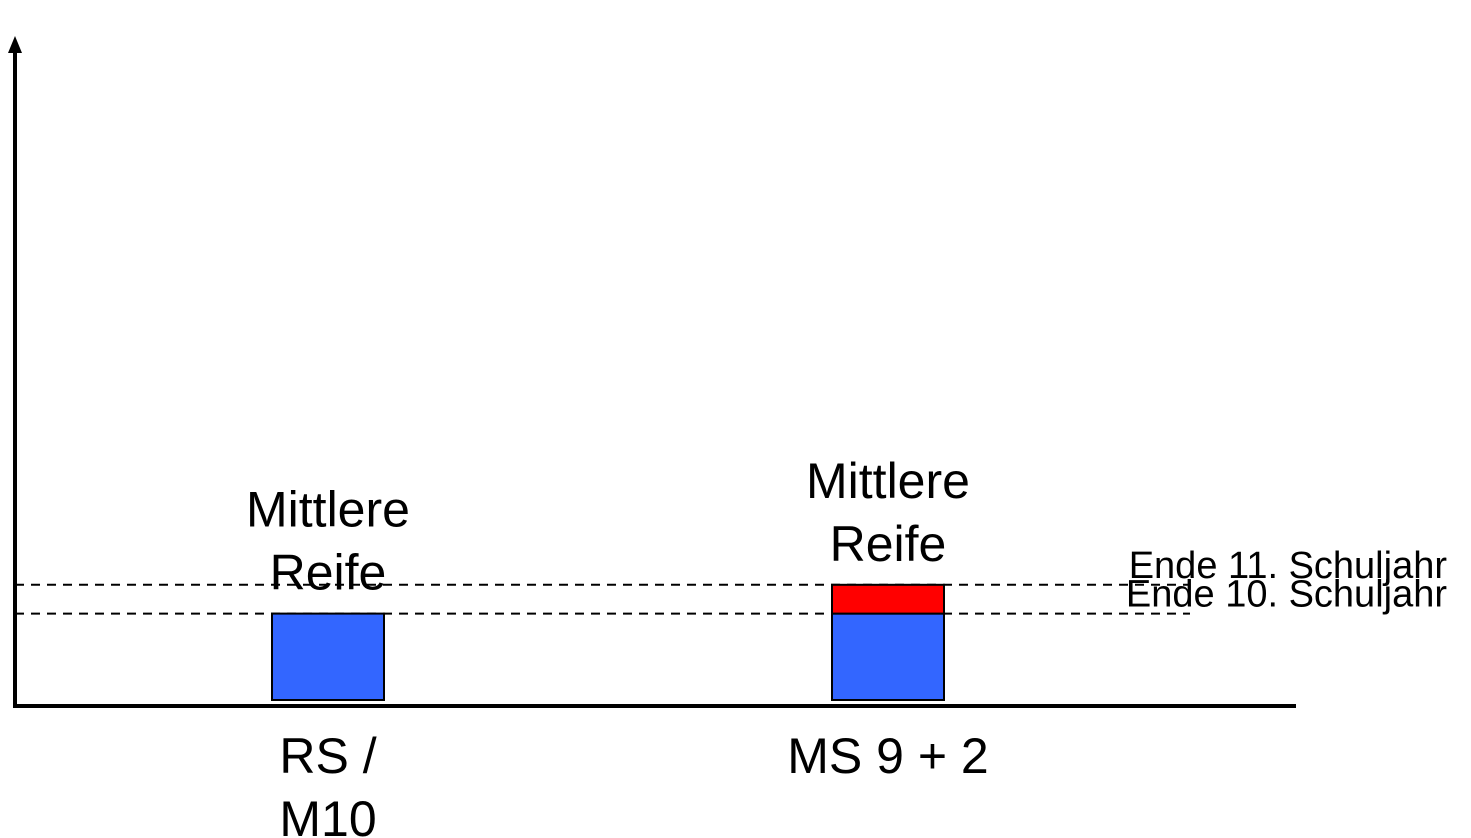  Describe the element at coordinates (15, 44) in the screenshot. I see `y-axis-arrow-icon` at that location.